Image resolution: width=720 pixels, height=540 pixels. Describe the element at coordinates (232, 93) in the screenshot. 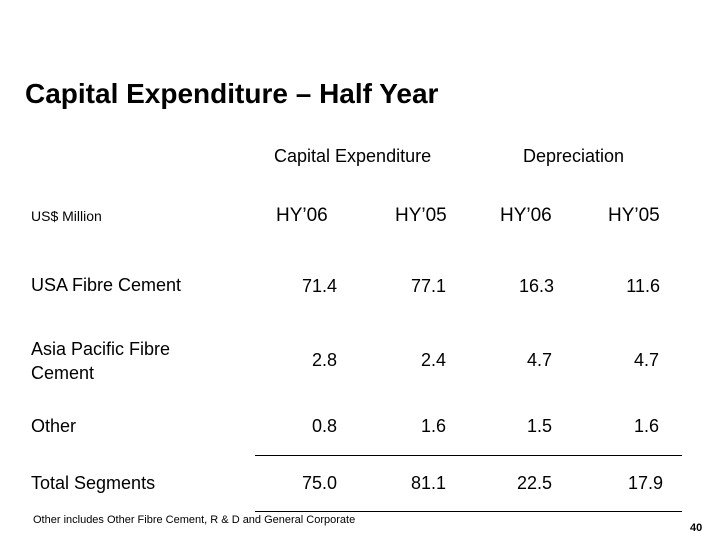

I see `page-title: Capital Expenditure – Half Year` at that location.